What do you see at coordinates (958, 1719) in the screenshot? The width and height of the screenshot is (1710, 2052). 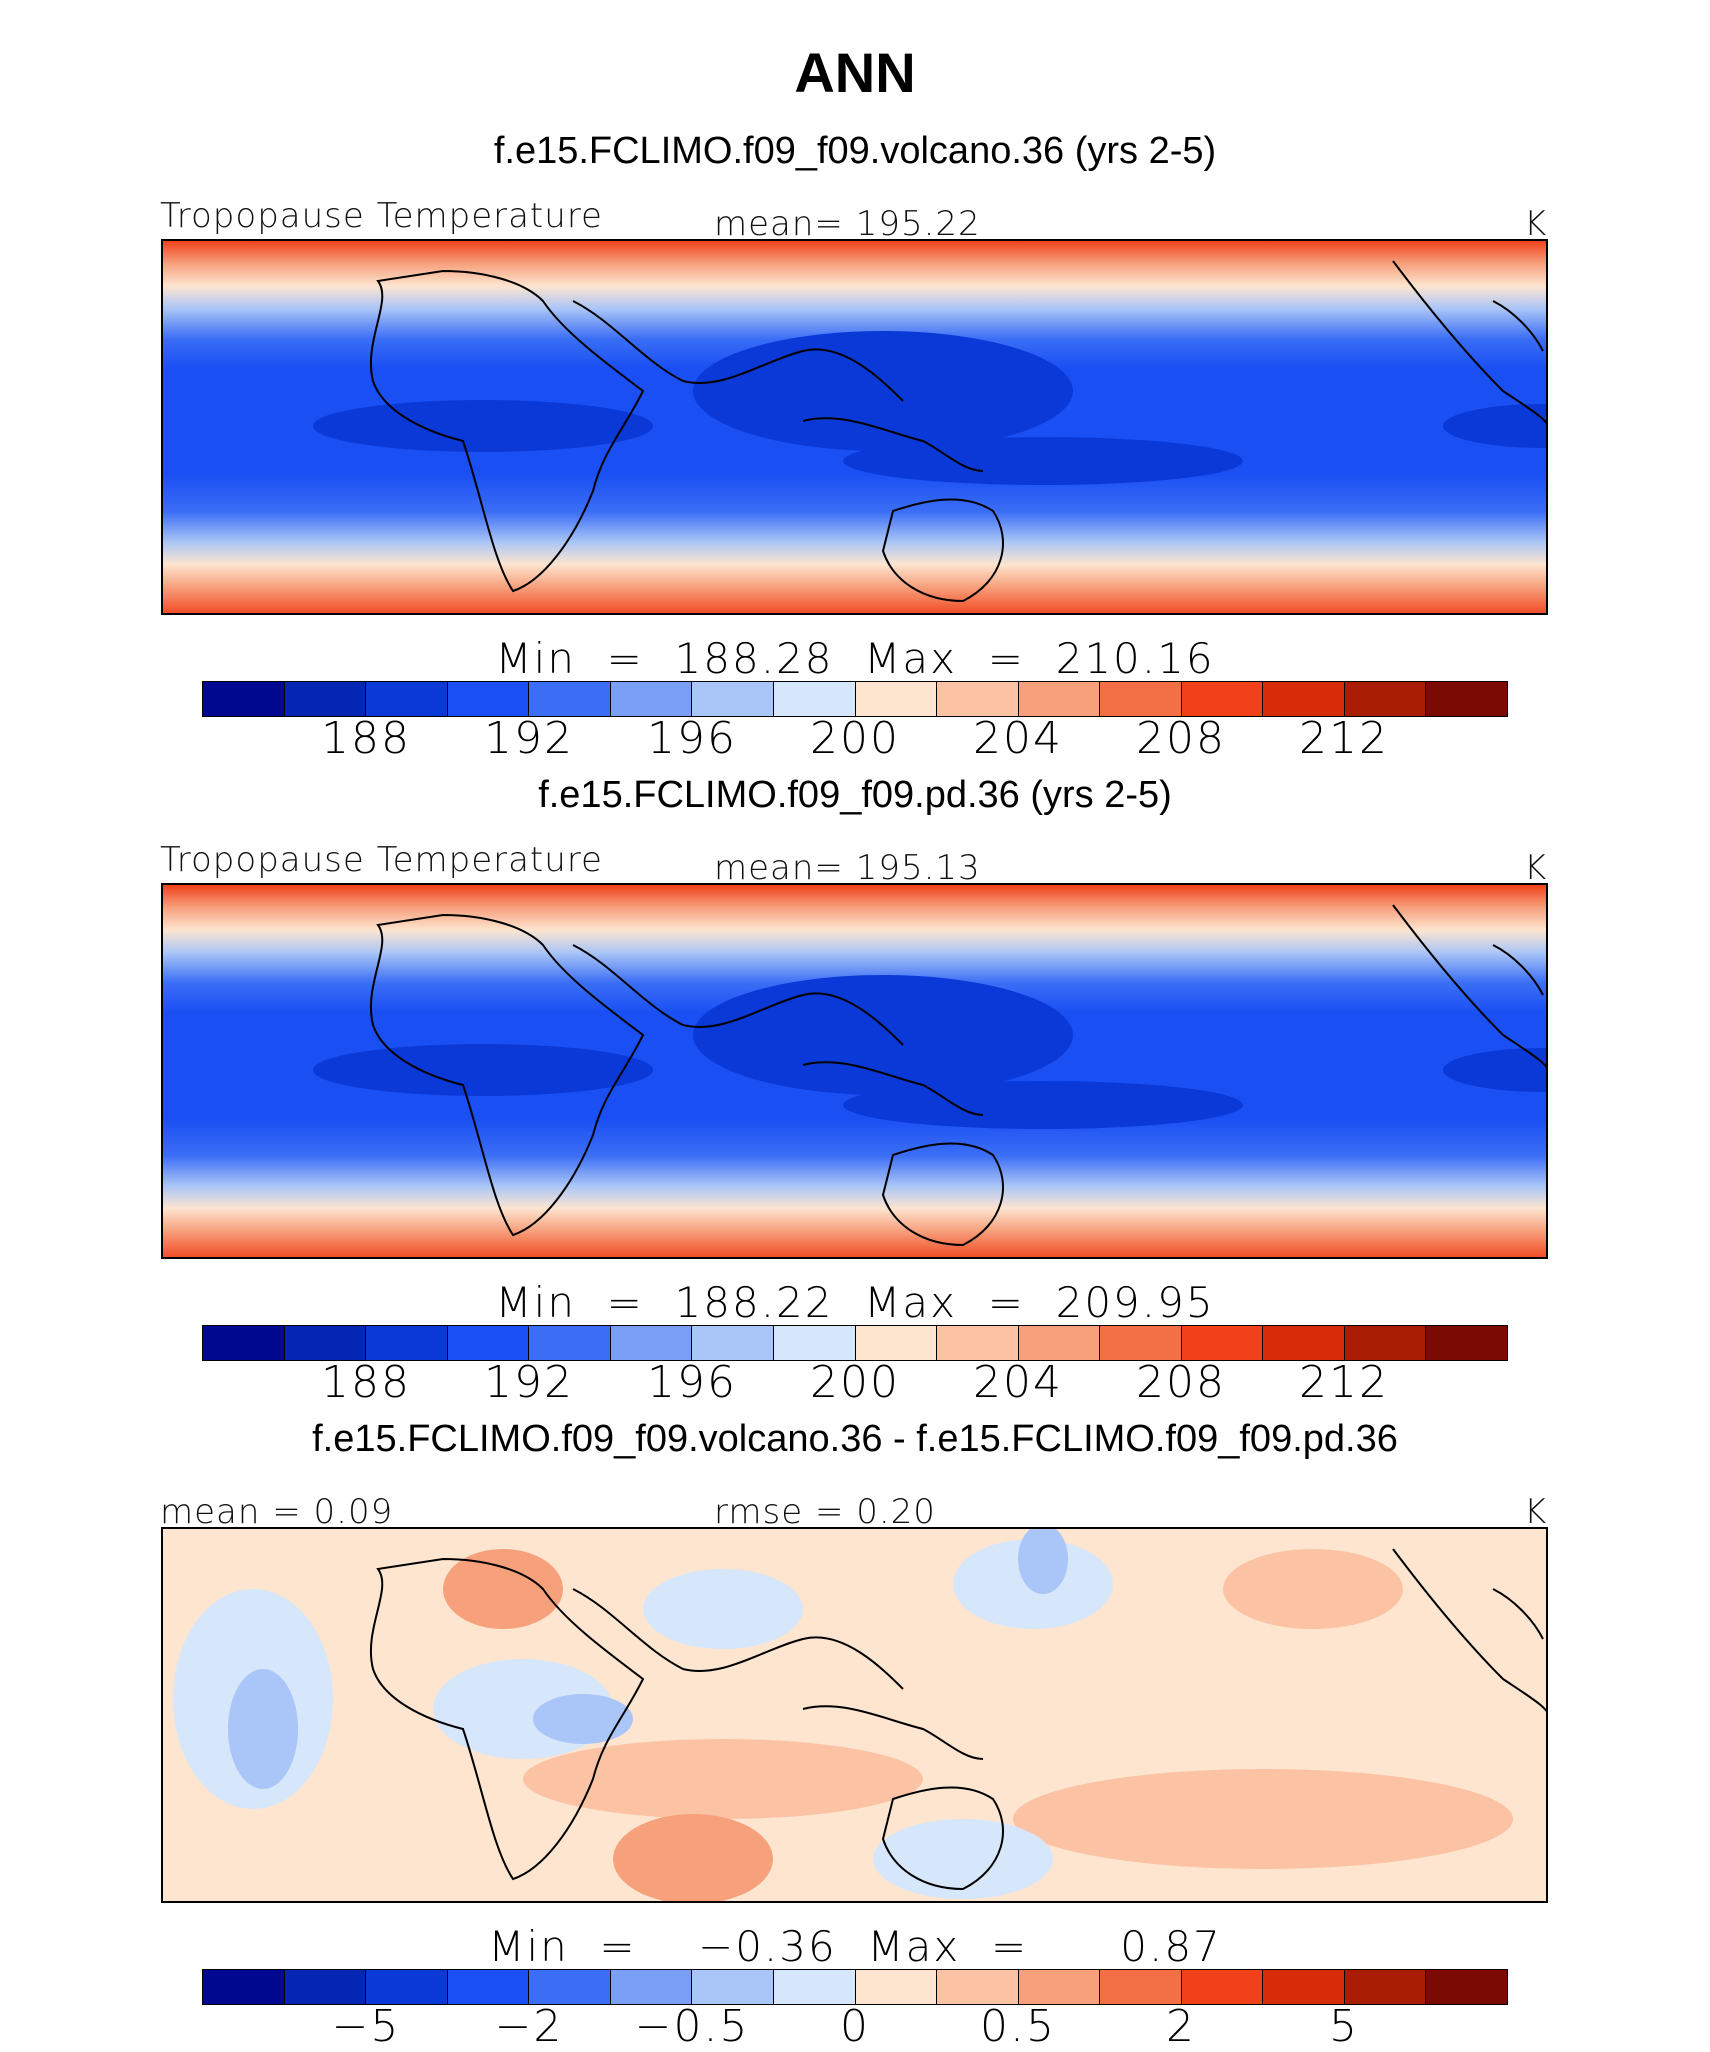 I see `panel3-coastlines` at bounding box center [958, 1719].